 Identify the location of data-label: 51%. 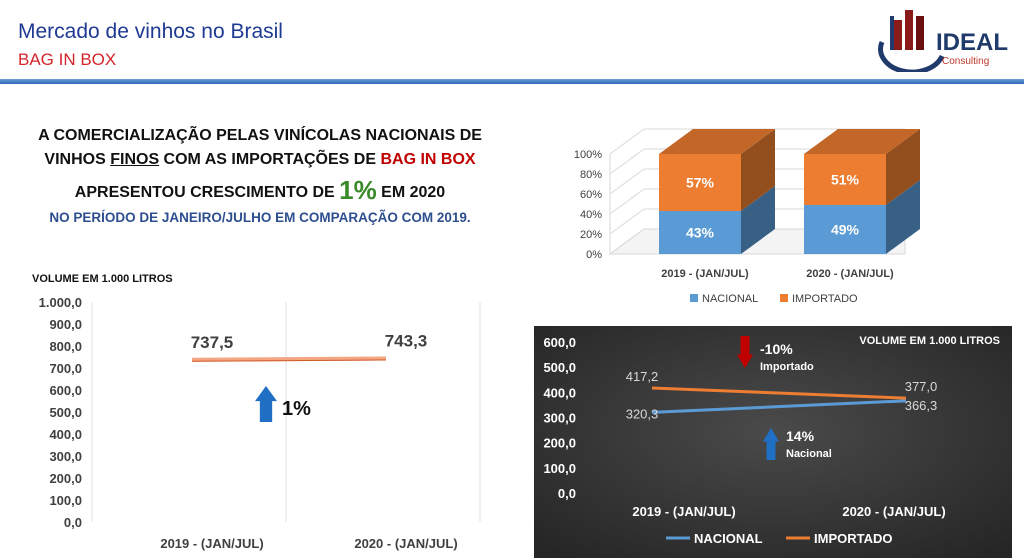
(845, 180).